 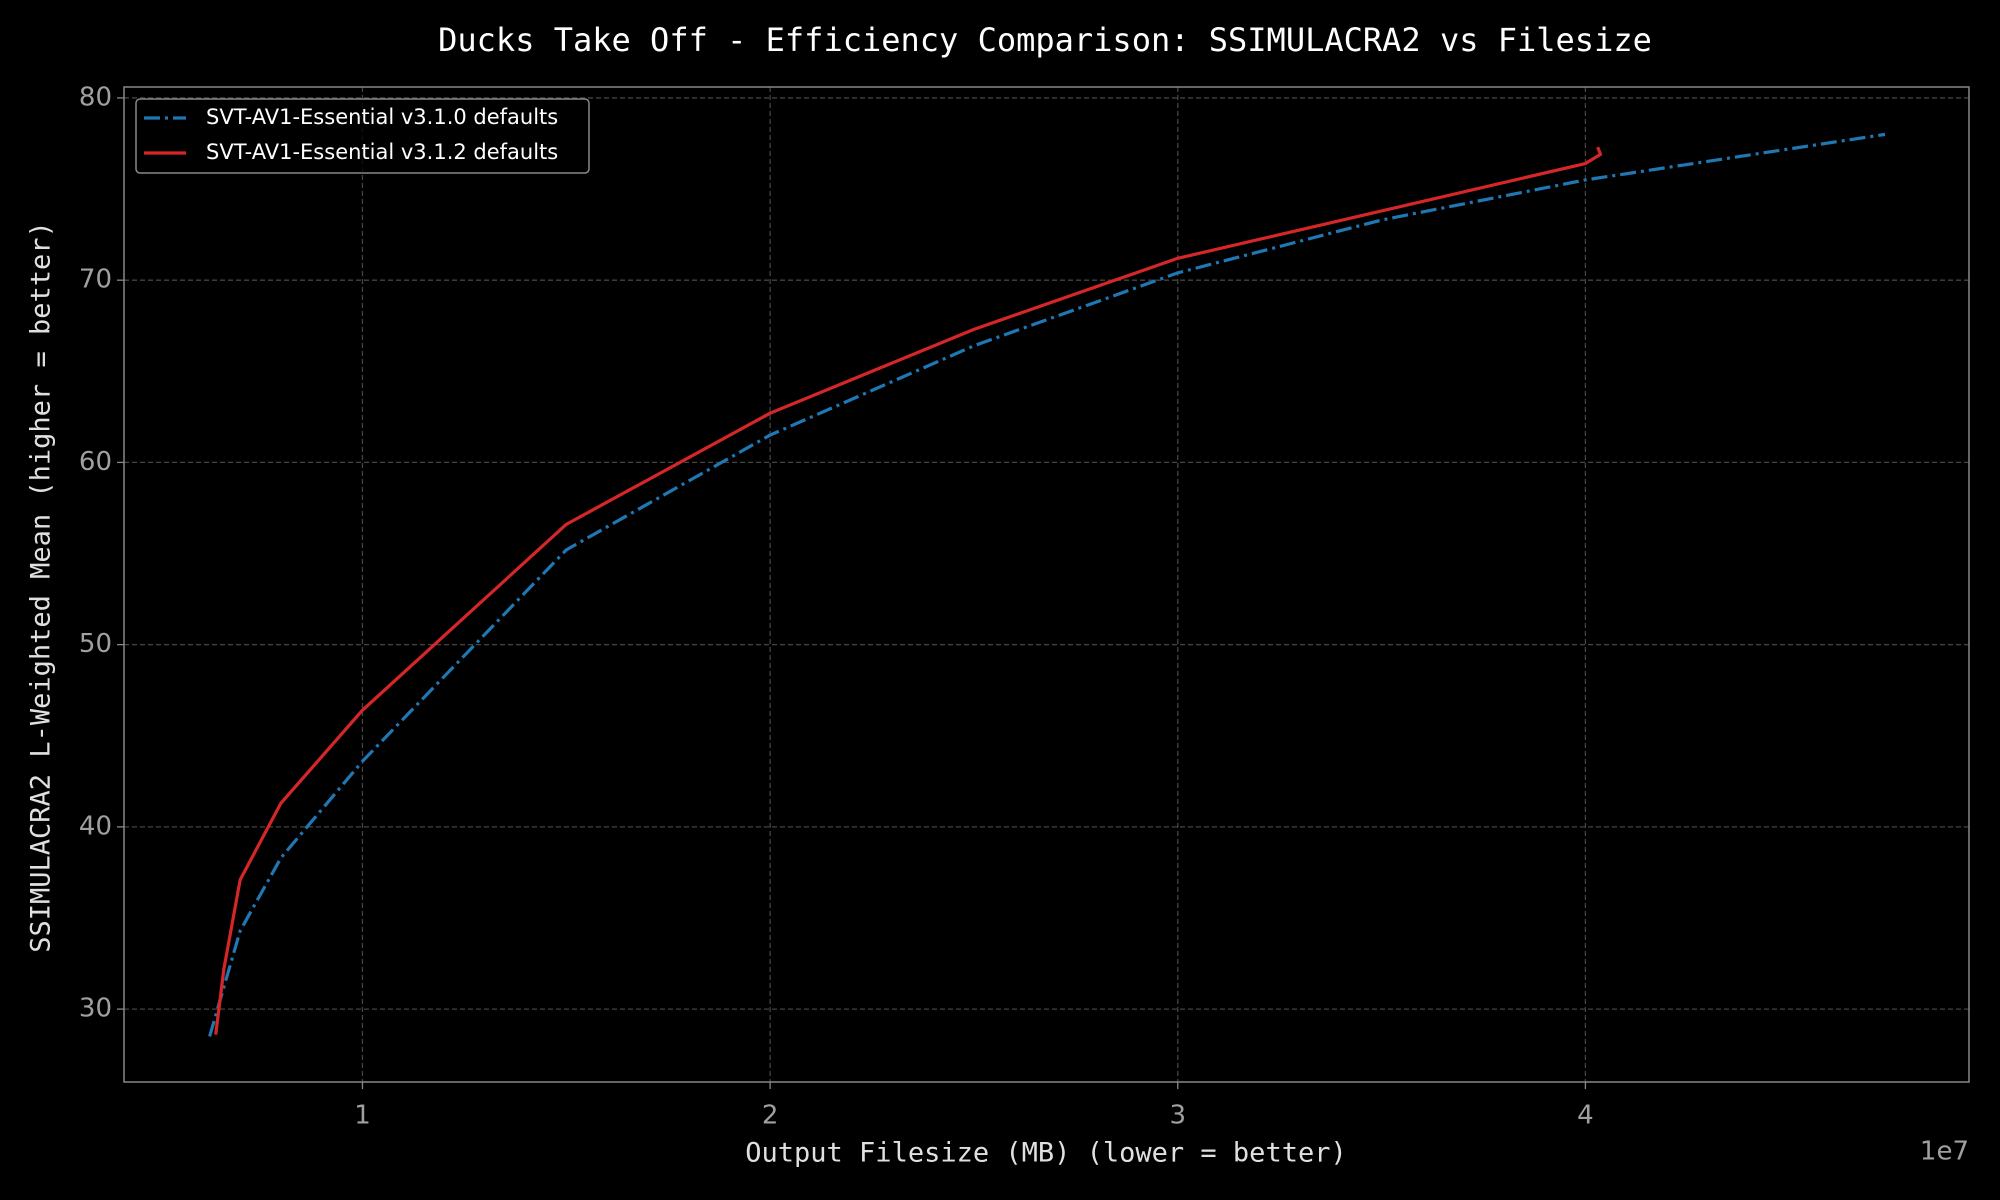 What do you see at coordinates (362, 136) in the screenshot?
I see `legend-box` at bounding box center [362, 136].